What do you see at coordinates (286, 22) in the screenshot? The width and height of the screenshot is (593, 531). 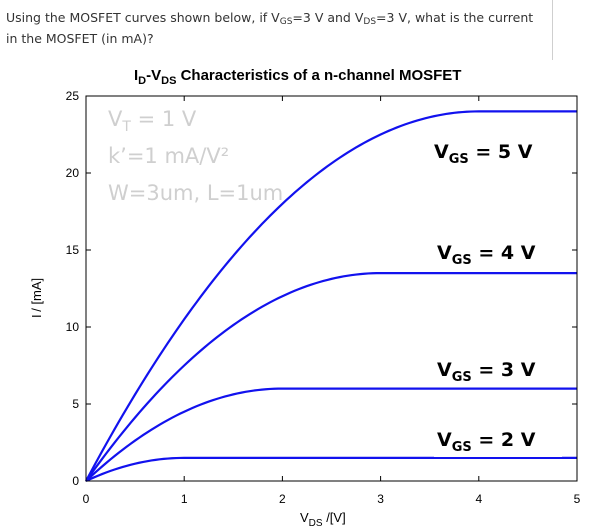 I see `question-sub1: GS` at bounding box center [286, 22].